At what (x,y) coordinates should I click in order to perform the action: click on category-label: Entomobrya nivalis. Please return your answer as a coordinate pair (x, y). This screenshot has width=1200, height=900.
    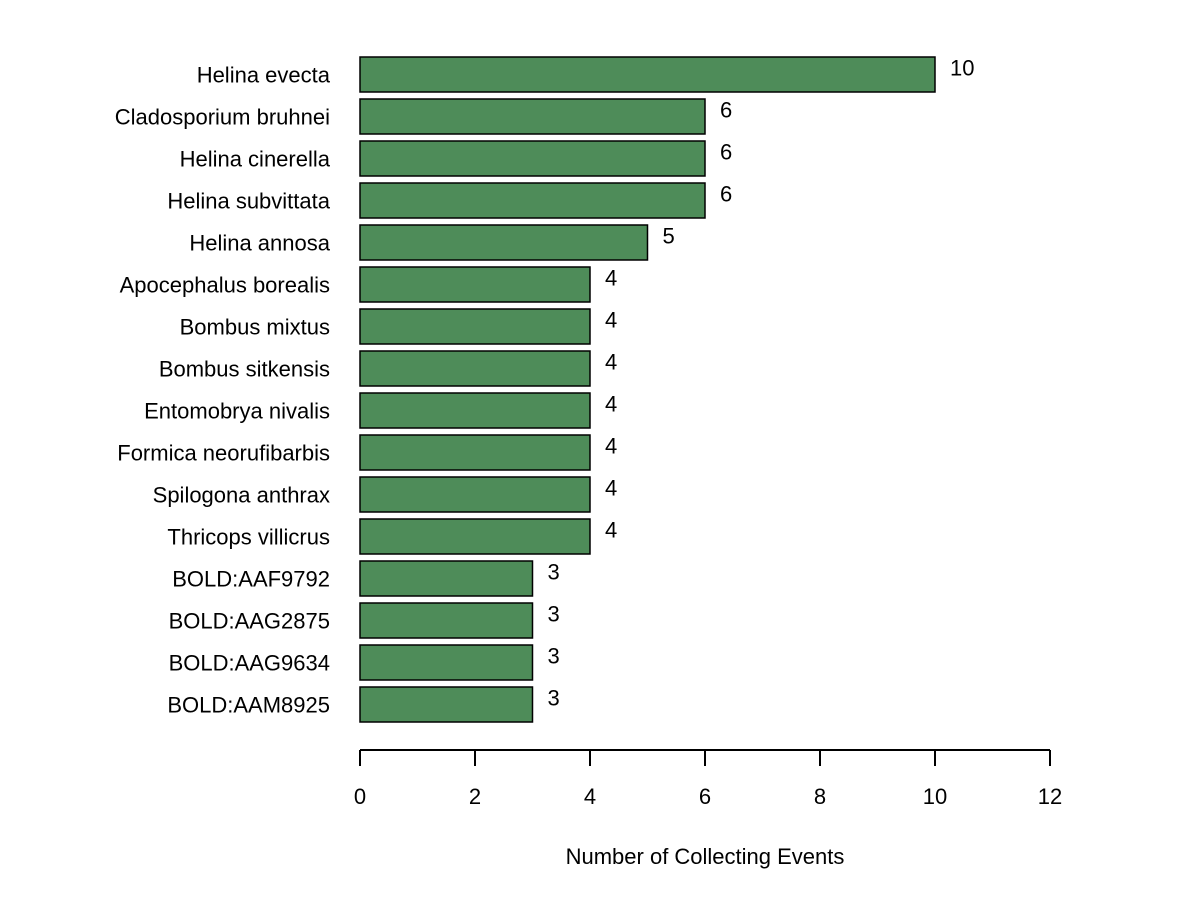
    Looking at the image, I should click on (237, 411).